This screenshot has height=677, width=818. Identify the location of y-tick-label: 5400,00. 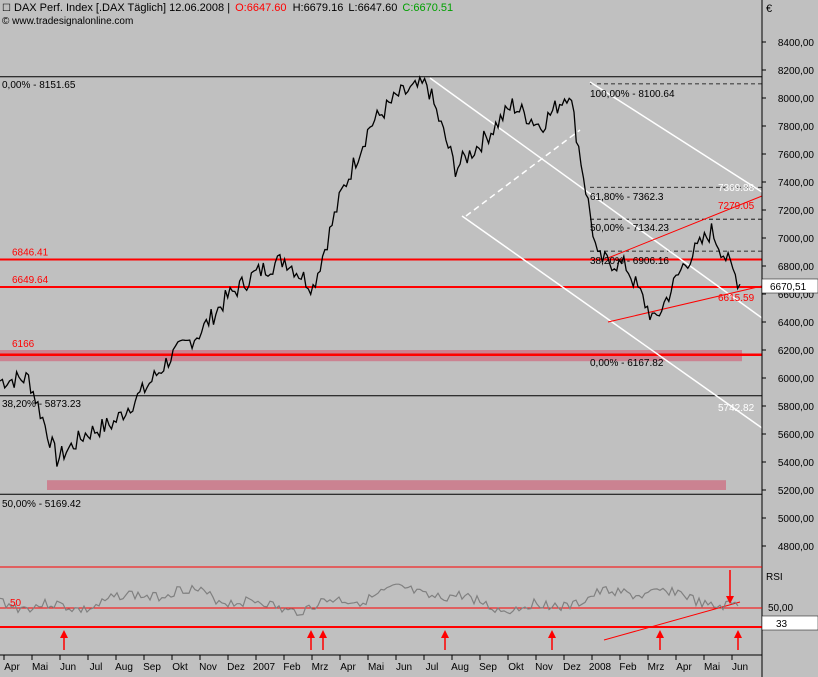
(796, 463).